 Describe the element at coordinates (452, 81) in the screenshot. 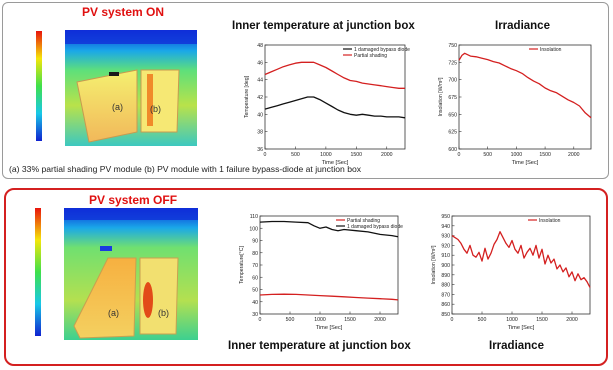

I see `y-tick-label: 700` at that location.